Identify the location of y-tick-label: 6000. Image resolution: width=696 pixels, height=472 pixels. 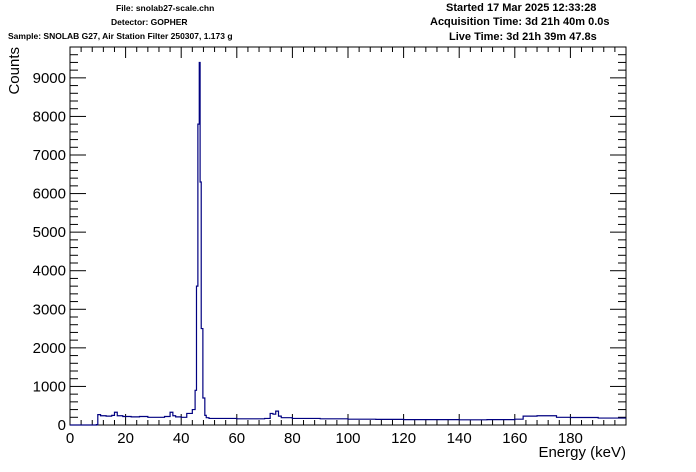
(49, 194).